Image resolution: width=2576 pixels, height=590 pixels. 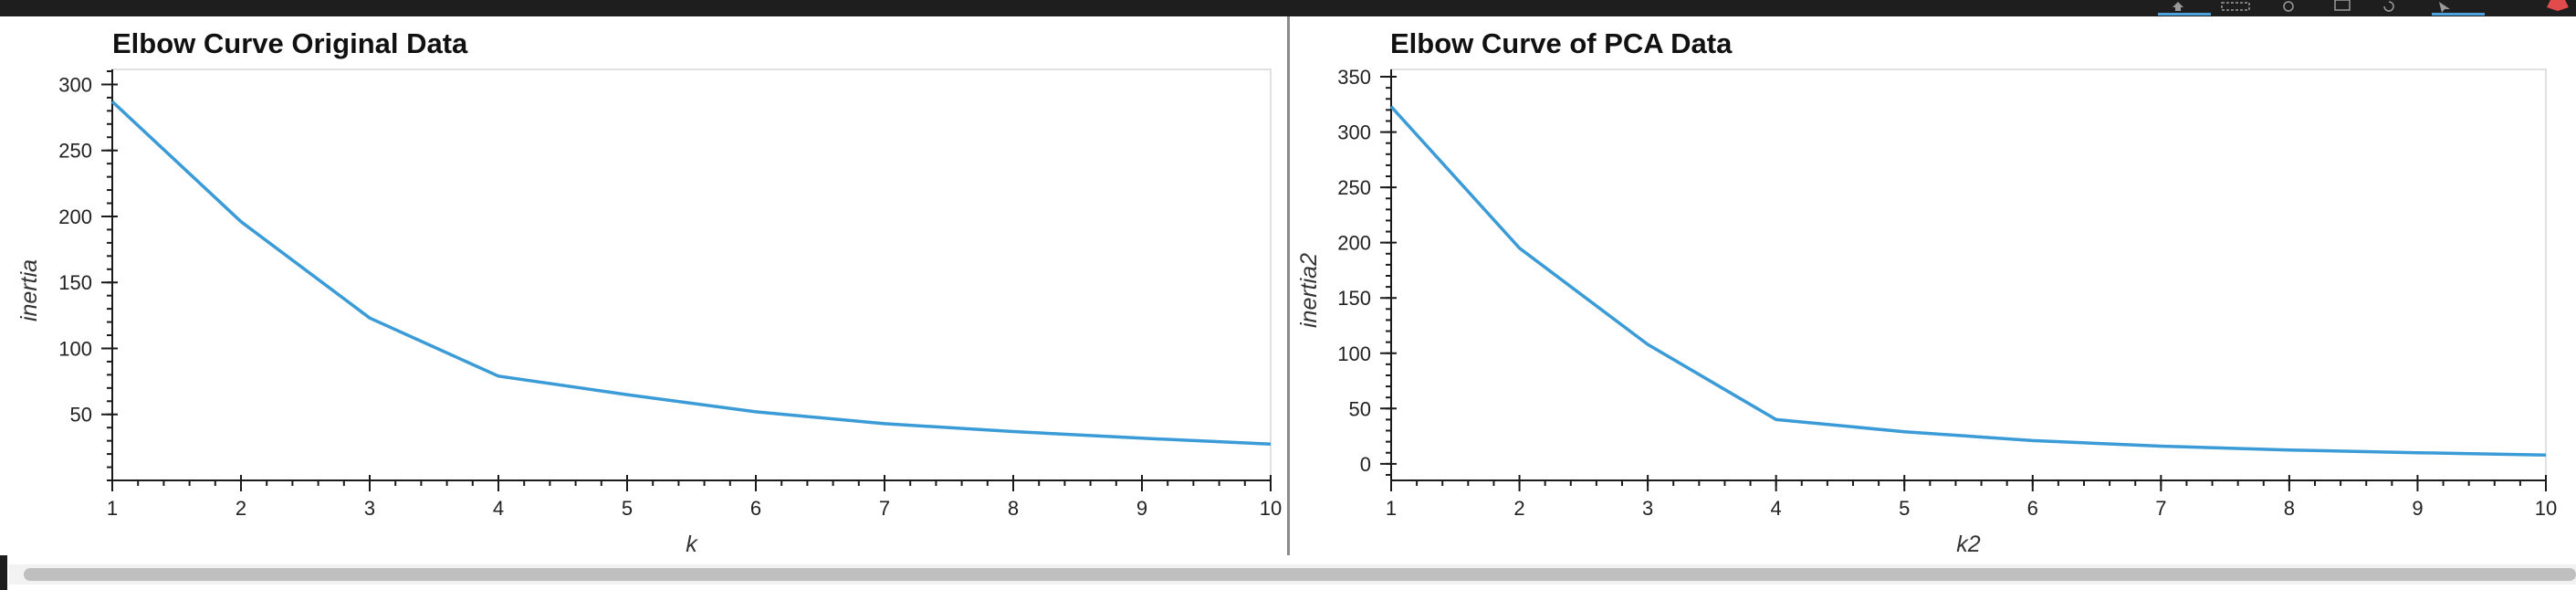 I want to click on plot-toolbar, so click(x=2366, y=8).